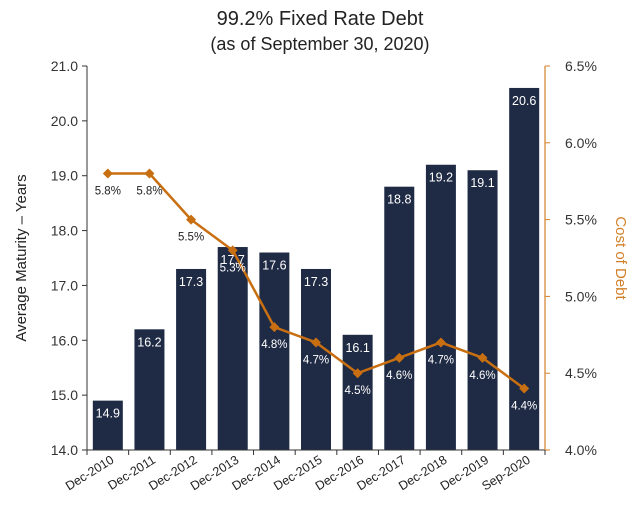 Image resolution: width=640 pixels, height=515 pixels. What do you see at coordinates (581, 143) in the screenshot?
I see `right-tick-label: 6.0%` at bounding box center [581, 143].